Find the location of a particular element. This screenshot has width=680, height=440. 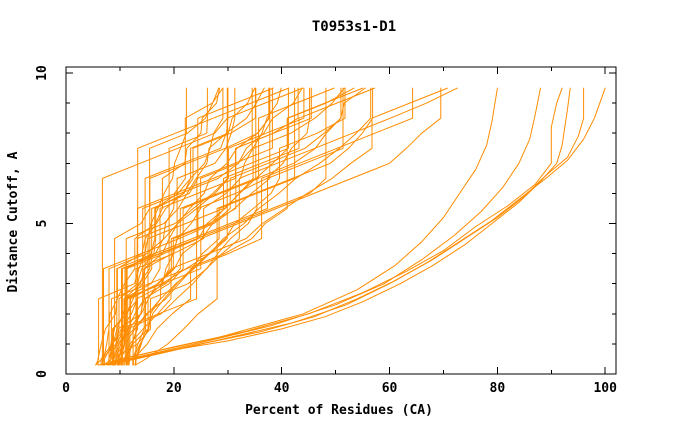

x-tick-label: 20 is located at coordinates (174, 388).